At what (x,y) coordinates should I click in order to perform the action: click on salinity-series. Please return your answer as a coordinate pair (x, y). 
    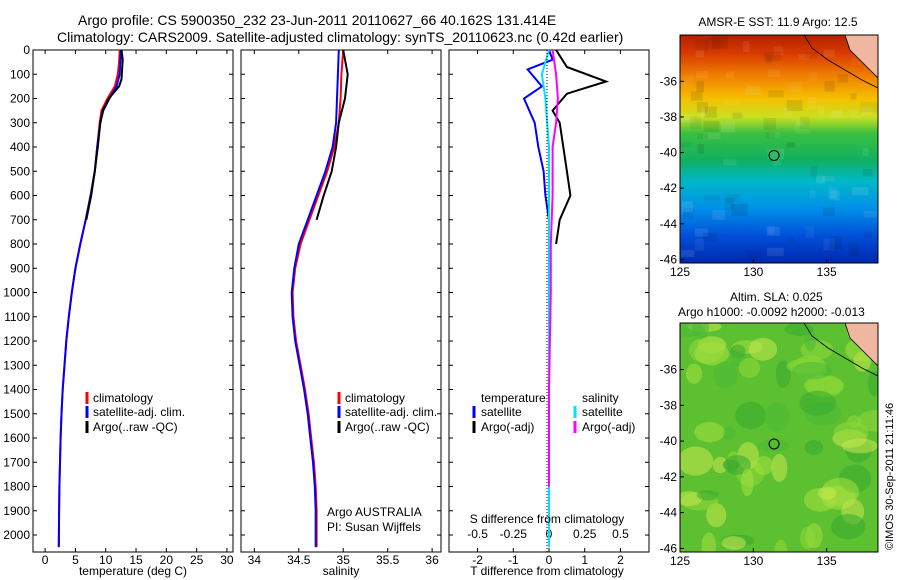
    Looking at the image, I should click on (319, 298).